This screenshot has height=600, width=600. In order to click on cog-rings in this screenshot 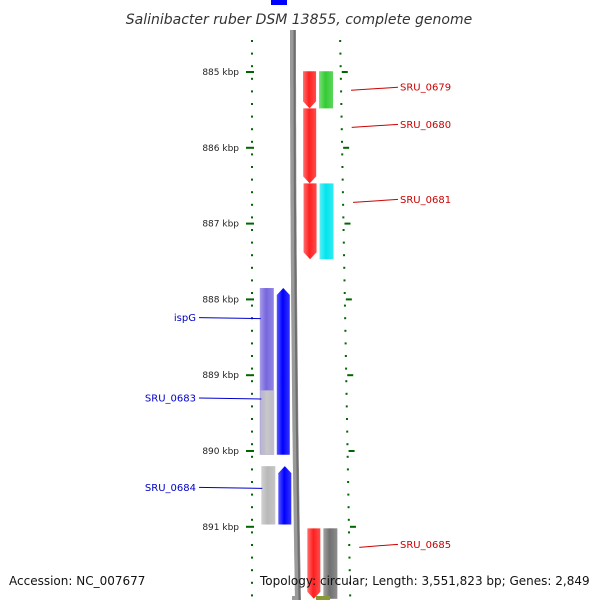, I will do `click(298, 335)`.